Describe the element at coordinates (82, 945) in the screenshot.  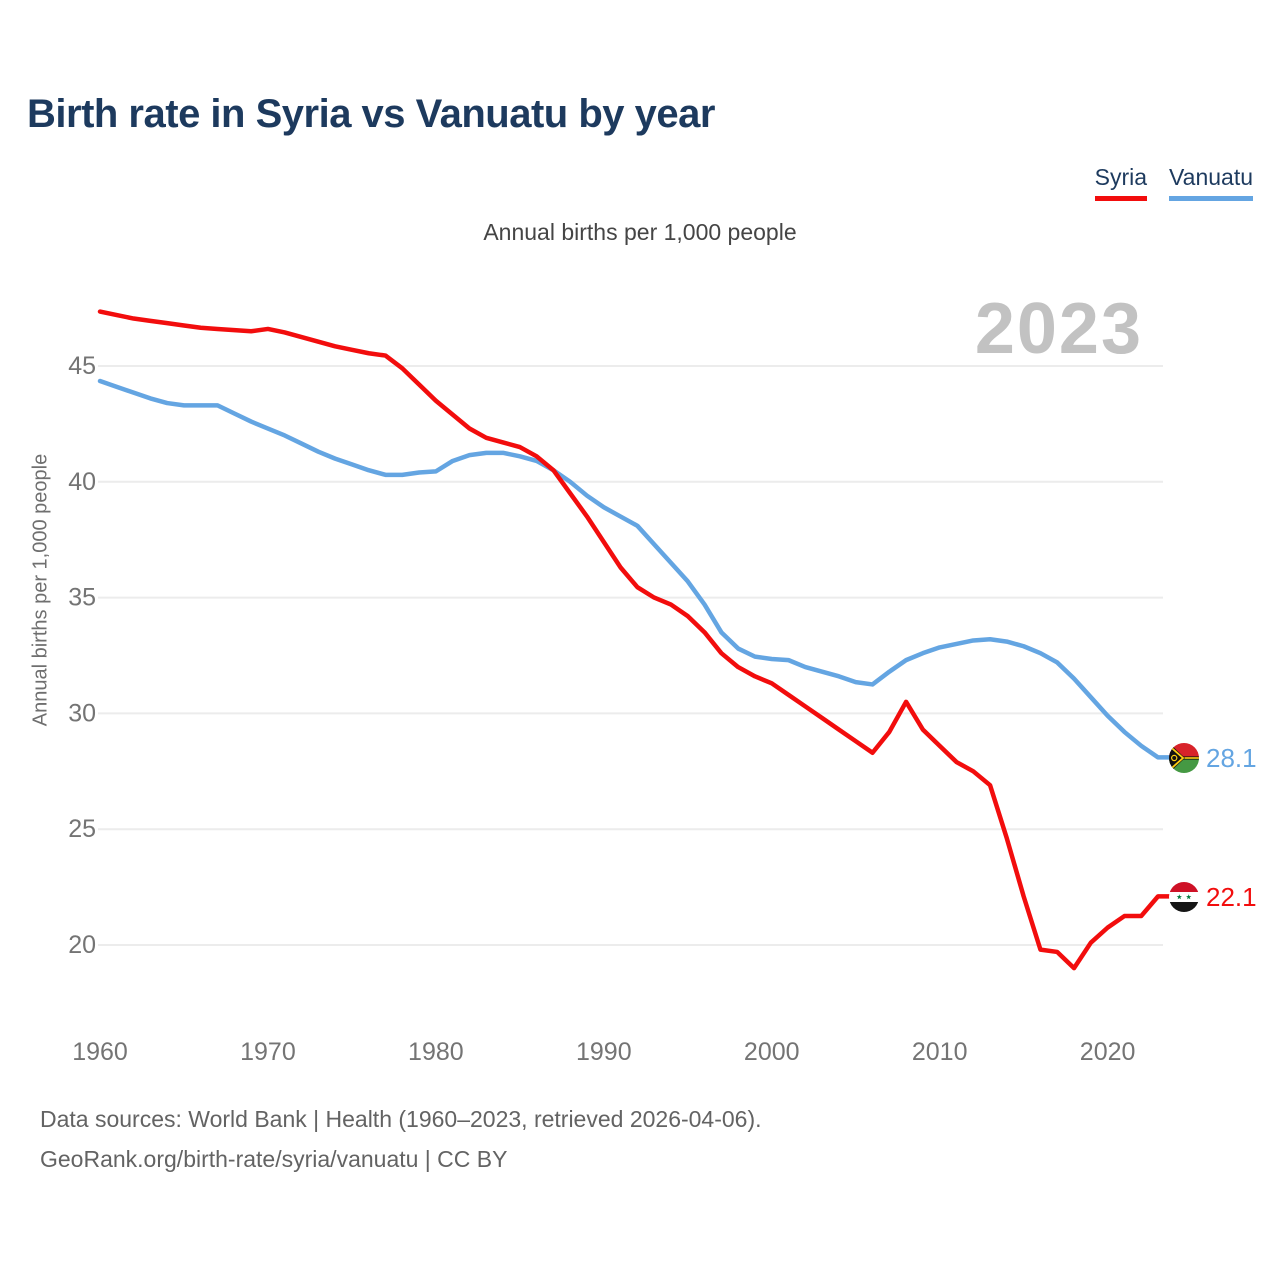
I see `y-tick-label-20: 20` at that location.